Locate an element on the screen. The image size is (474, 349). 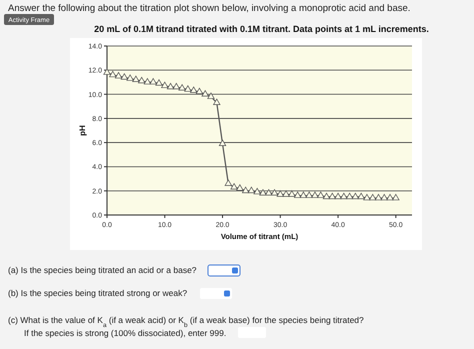
text: (b) Is the species being titrated strong or weak? is located at coordinates (98, 293).